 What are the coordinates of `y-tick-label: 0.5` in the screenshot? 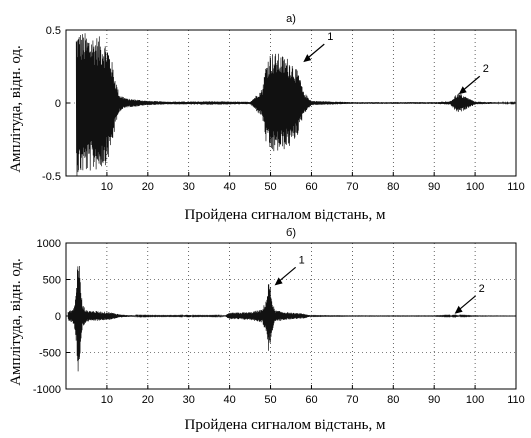 It's located at (53, 31).